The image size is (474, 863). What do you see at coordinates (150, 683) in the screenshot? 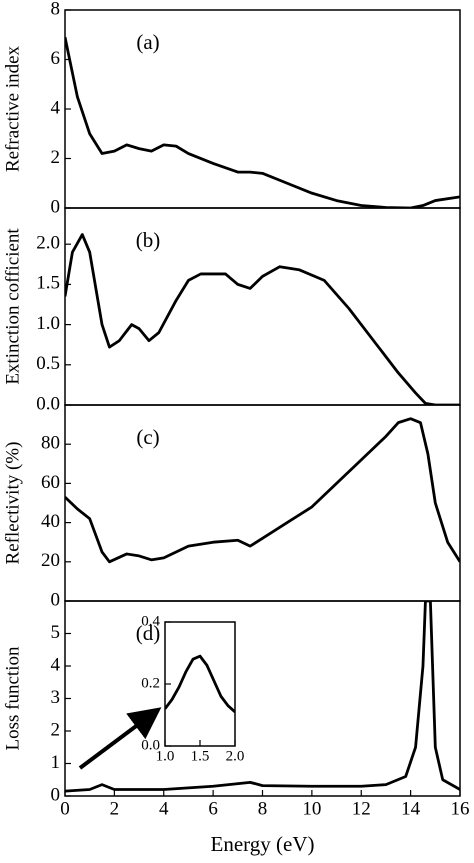
I see `y-tick-label: 0.2` at bounding box center [150, 683].